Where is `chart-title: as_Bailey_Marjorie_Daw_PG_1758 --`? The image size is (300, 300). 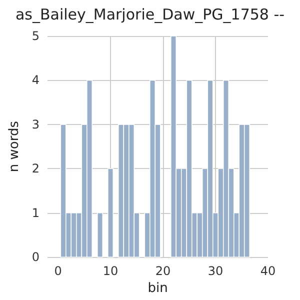
chart-title: as_Bailey_Marjorie_Daw_PG_1758 -- is located at coordinates (150, 15).